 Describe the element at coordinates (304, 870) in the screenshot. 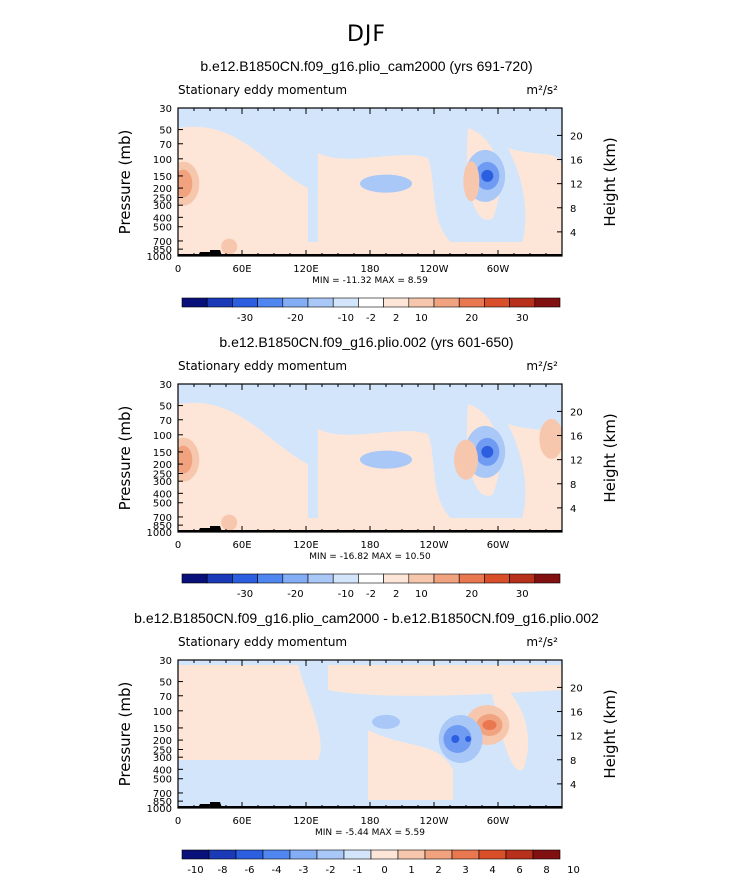

I see `colorbar-label: -3` at that location.